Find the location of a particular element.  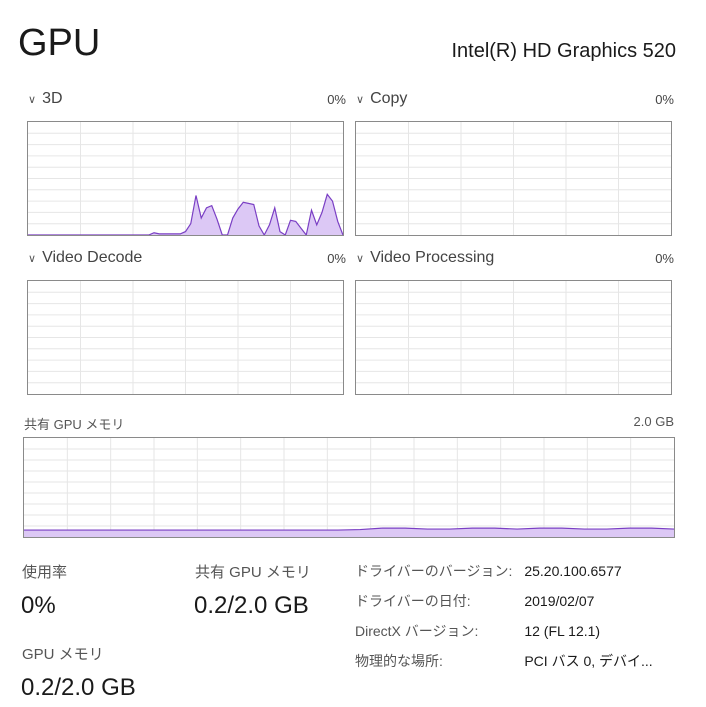

adapter-name: Intel(R) HD Graphics 520 is located at coordinates (563, 51).